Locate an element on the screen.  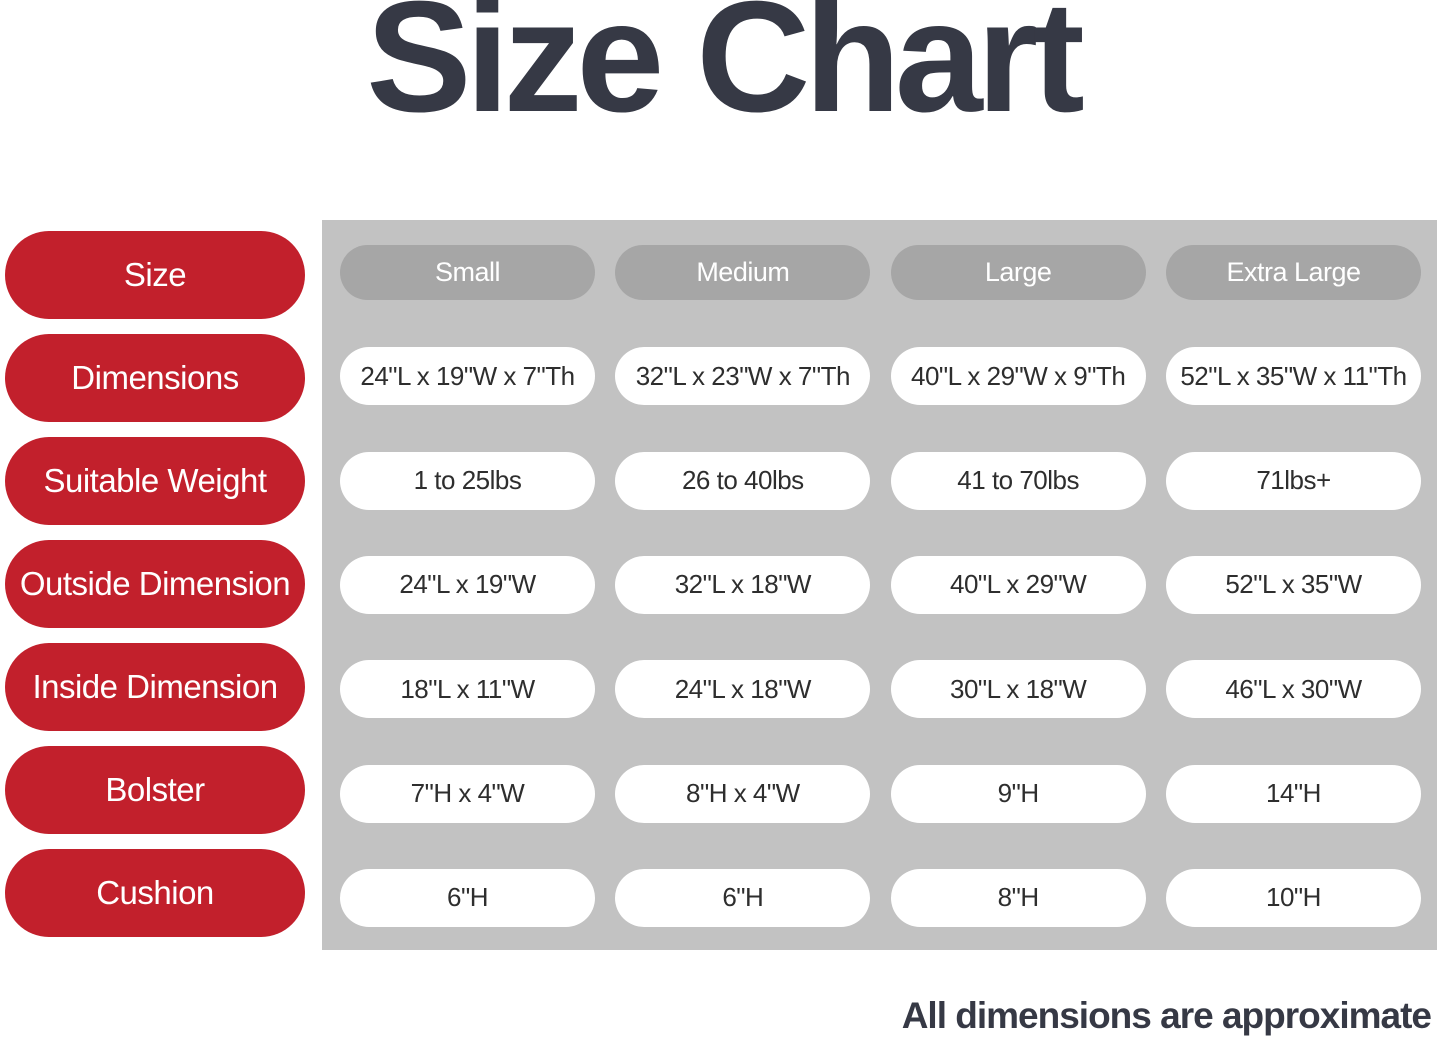
table-cell: 40"L x 29"W is located at coordinates (1018, 584).